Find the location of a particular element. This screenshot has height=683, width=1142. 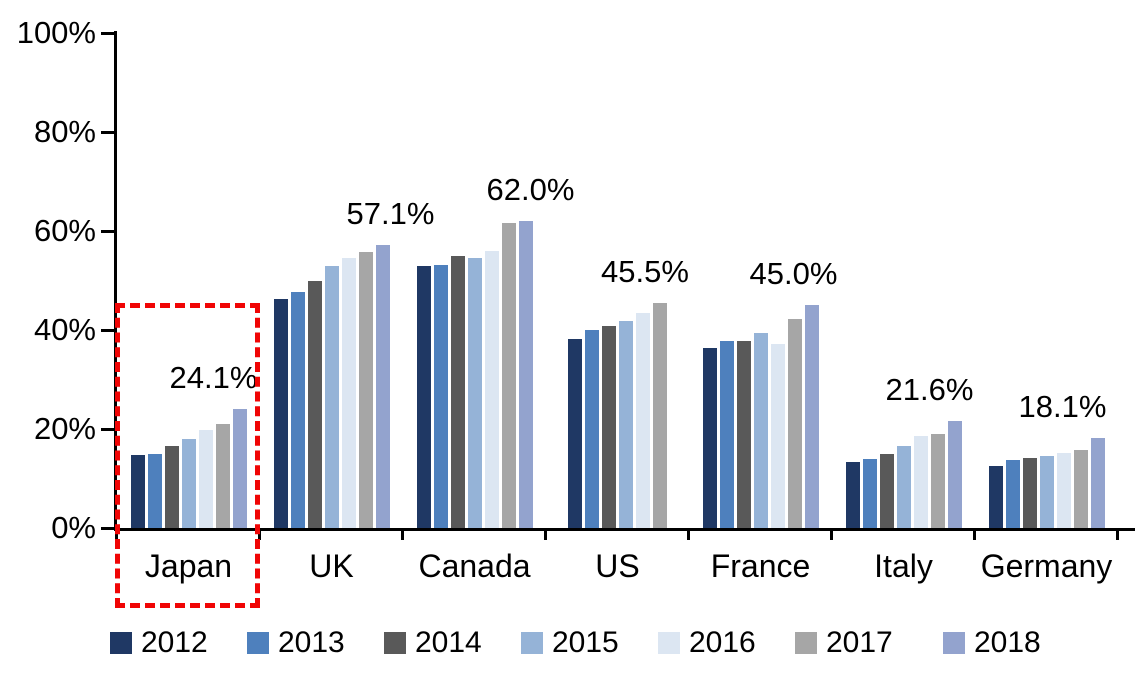

legend-label-2018: 2018 is located at coordinates (1007, 642).